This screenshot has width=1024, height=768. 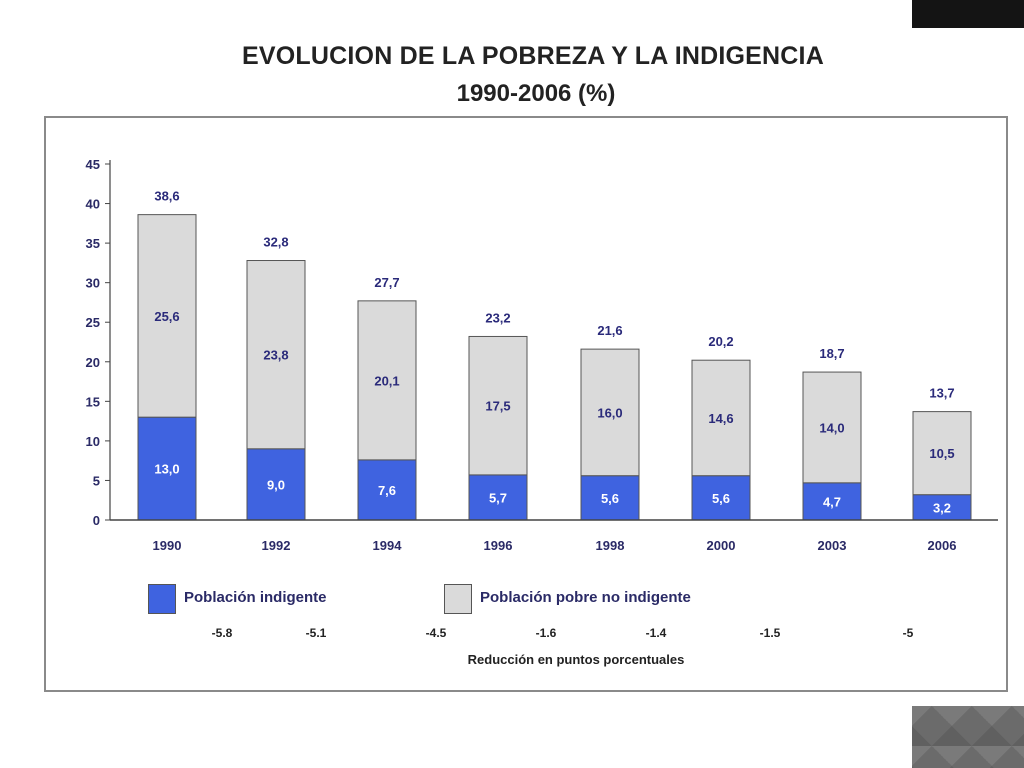 I want to click on legend-label-indigent: Población indigente, so click(x=255, y=597).